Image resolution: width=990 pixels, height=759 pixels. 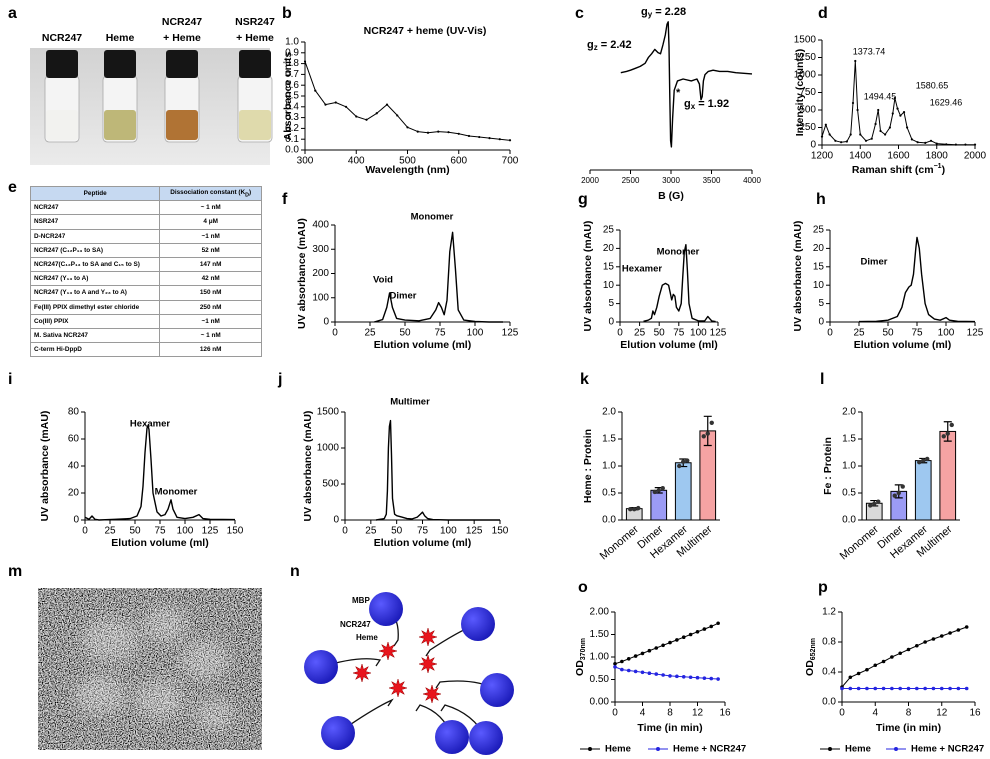 What do you see at coordinates (849, 439) in the screenshot?
I see `y-tick-label: 1.5` at bounding box center [849, 439].